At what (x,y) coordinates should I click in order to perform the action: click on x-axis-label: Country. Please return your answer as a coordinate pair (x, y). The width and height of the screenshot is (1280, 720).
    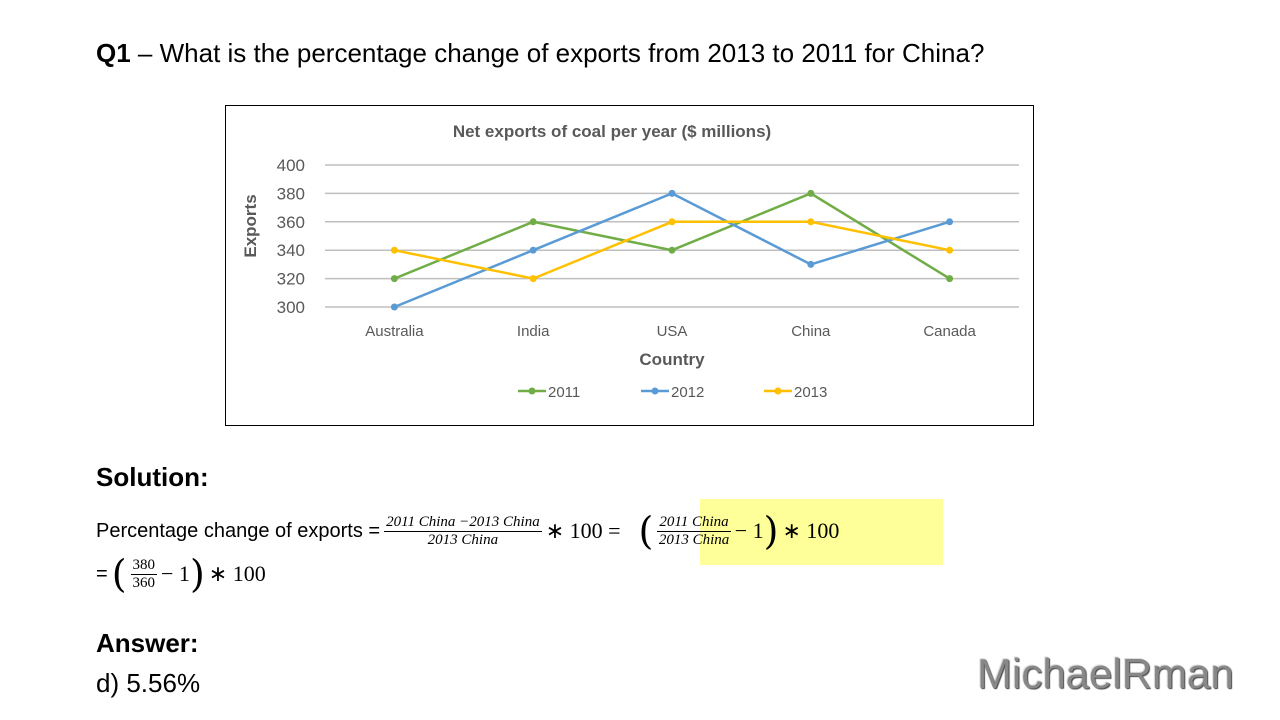
    Looking at the image, I should click on (672, 359).